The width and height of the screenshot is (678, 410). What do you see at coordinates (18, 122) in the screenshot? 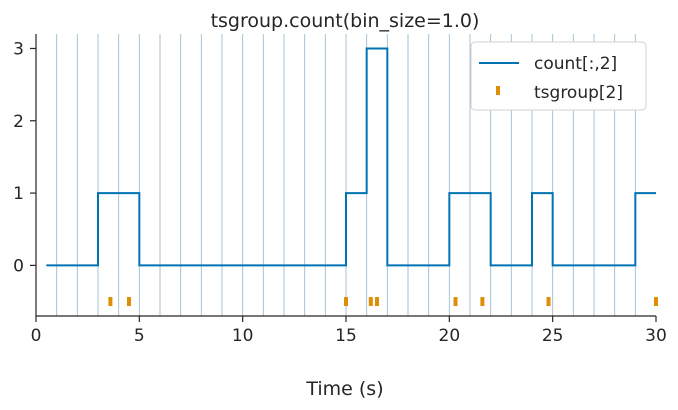
I see `y-tick-label: 2` at bounding box center [18, 122].